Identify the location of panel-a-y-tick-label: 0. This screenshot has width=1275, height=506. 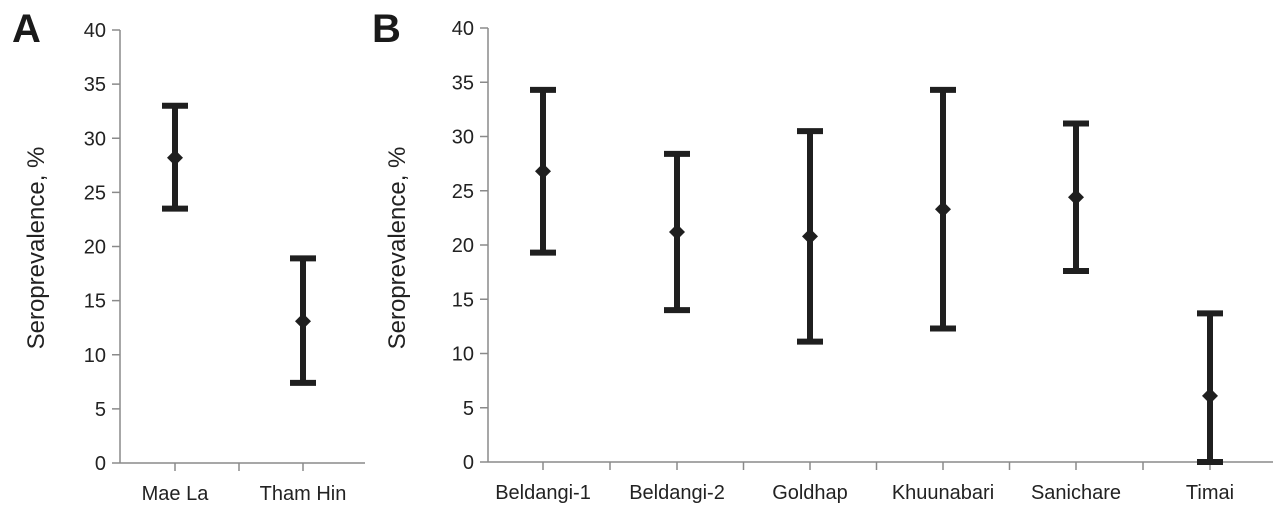
(100, 464).